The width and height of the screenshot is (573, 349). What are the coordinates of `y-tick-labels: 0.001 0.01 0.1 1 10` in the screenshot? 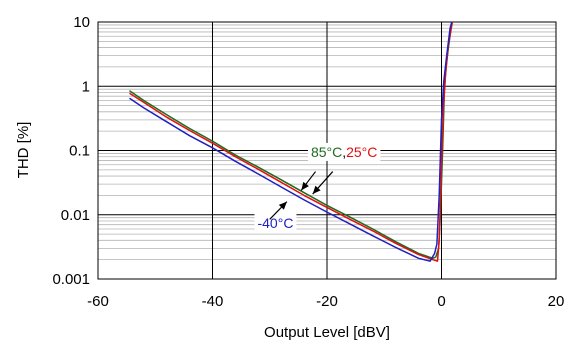 It's located at (71, 151).